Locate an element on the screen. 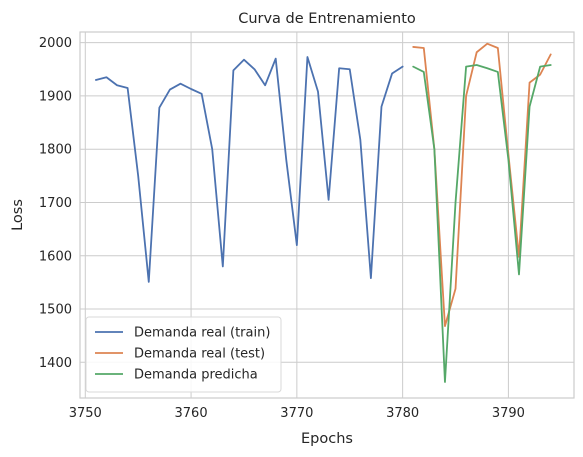  x-tick-label: 3770 is located at coordinates (296, 413).